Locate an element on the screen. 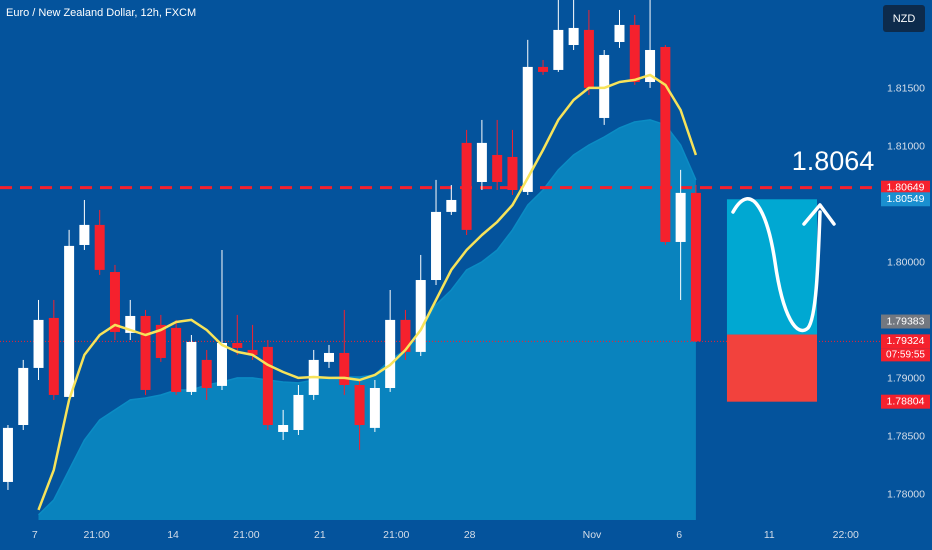 The width and height of the screenshot is (932, 550). x-tick-label: 22:00 is located at coordinates (846, 535).